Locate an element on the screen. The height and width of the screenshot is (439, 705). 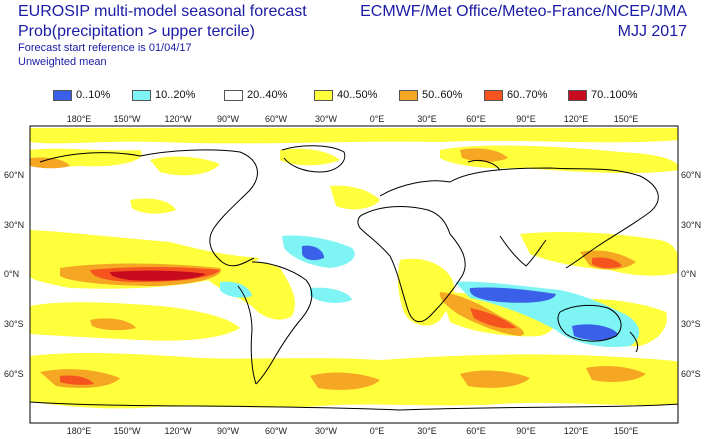
legend-label: 60..70% is located at coordinates (527, 95).